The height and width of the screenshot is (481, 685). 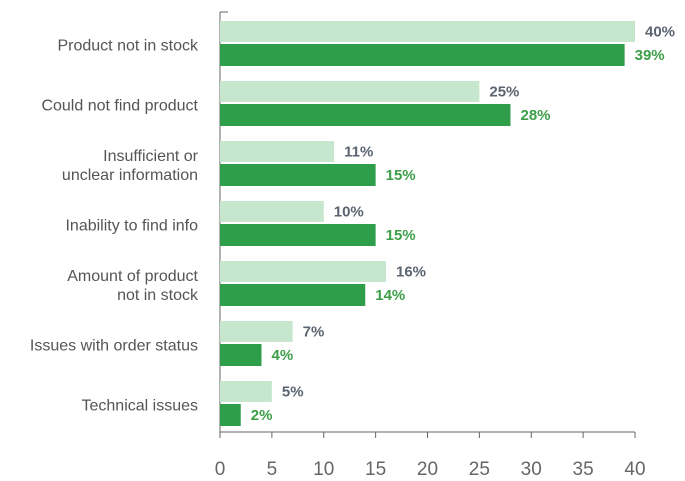 I want to click on value-label: 2%, so click(x=262, y=415).